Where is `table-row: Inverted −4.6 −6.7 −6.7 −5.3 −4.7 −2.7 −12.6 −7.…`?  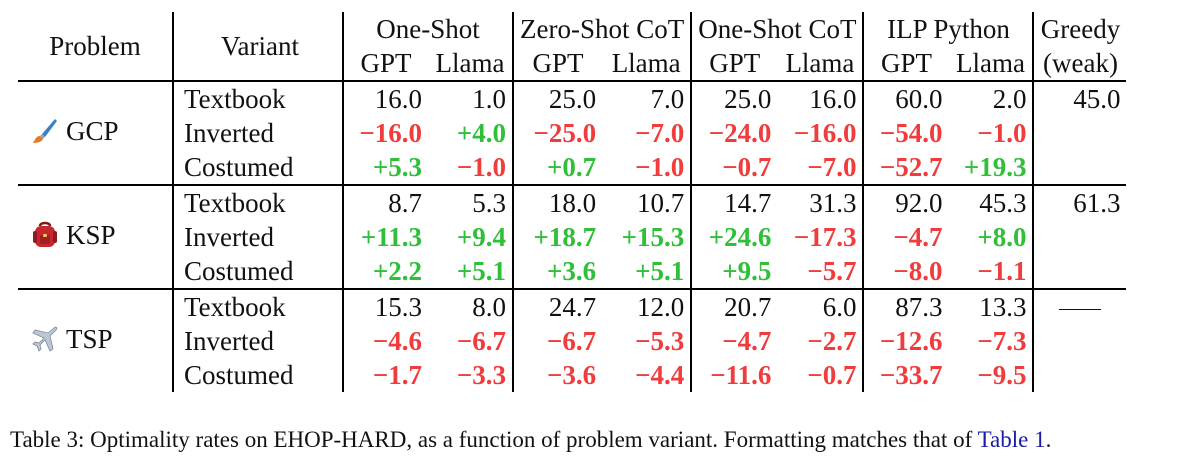
table-row: Inverted −4.6 −6.7 −6.7 −5.3 −4.7 −2.7 −12.6 −7.… is located at coordinates (572, 341).